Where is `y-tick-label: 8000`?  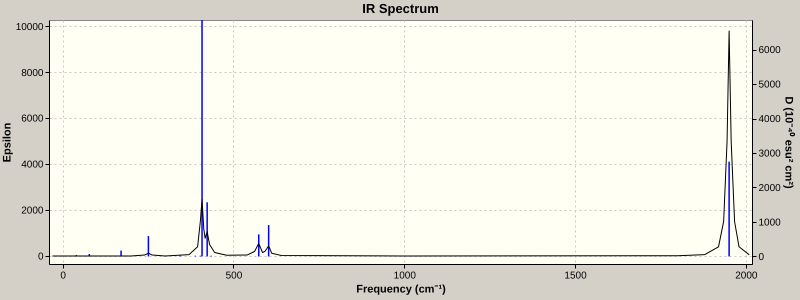
y-tick-label: 8000 is located at coordinates (32, 73).